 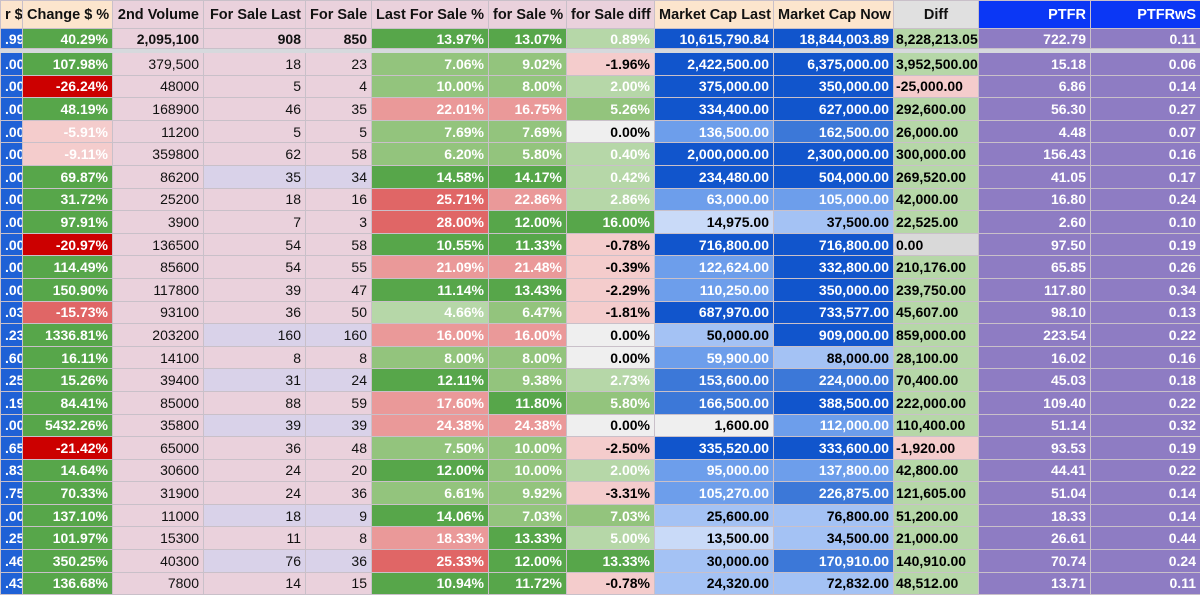 I want to click on for-sale-diff-cell: 0.40%, so click(x=610, y=154).